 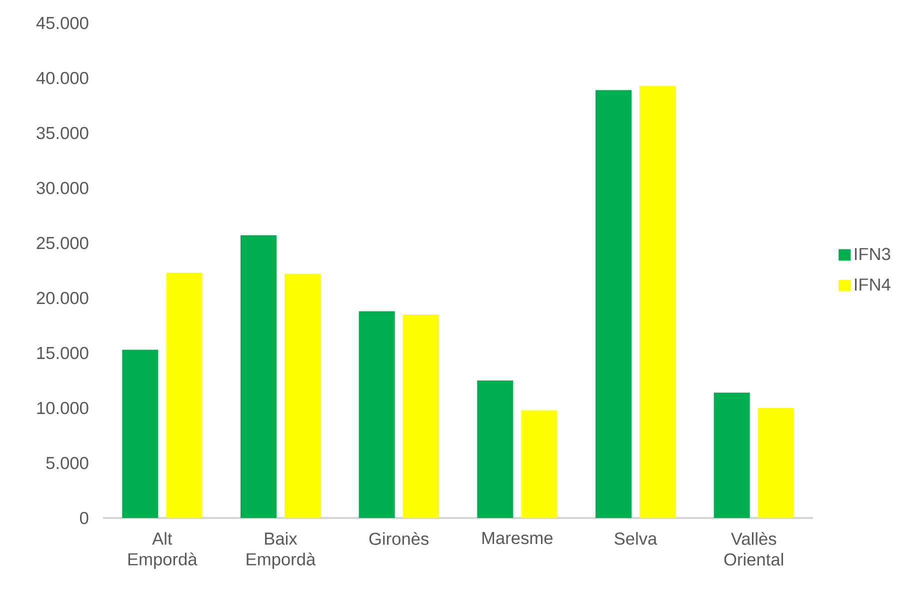 What do you see at coordinates (62, 133) in the screenshot?
I see `y-tick-label: 35.000` at bounding box center [62, 133].